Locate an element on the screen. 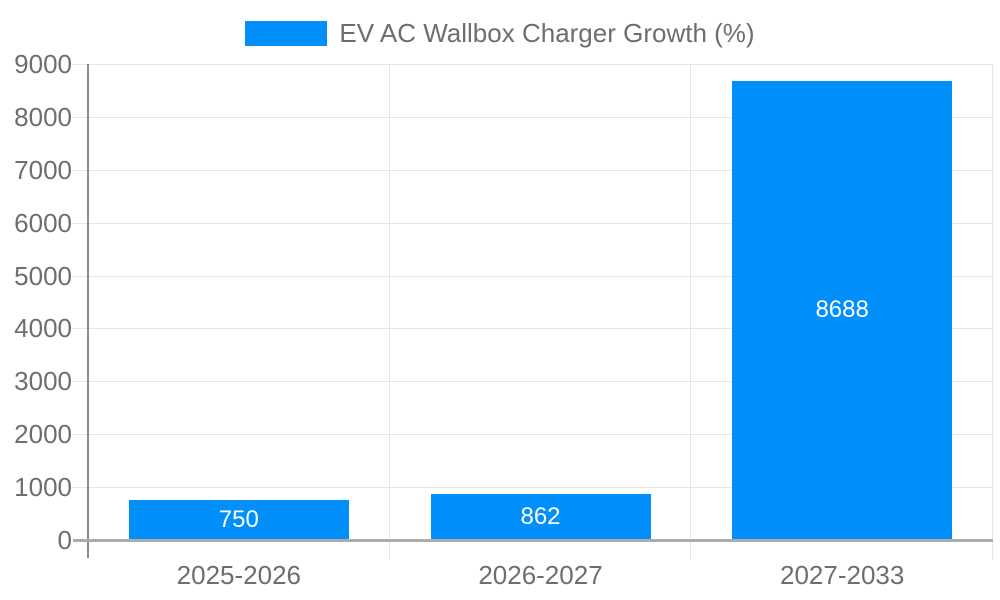 The height and width of the screenshot is (600, 1000). y-axis-tick-label: 4000 is located at coordinates (43, 328).